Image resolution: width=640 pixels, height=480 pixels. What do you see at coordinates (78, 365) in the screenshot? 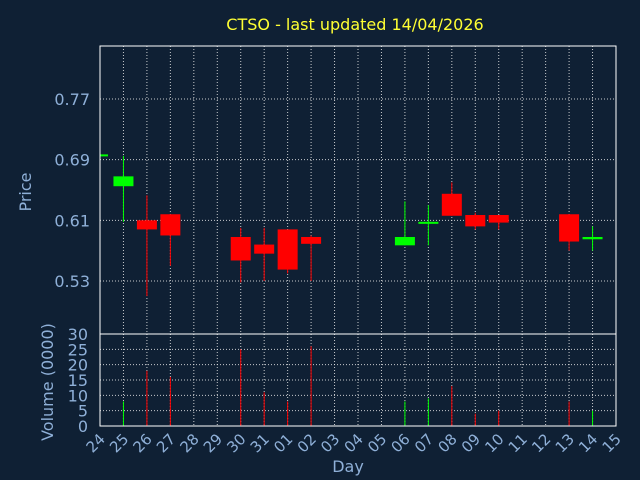
I see `volume-tick-label: 20` at bounding box center [78, 365].